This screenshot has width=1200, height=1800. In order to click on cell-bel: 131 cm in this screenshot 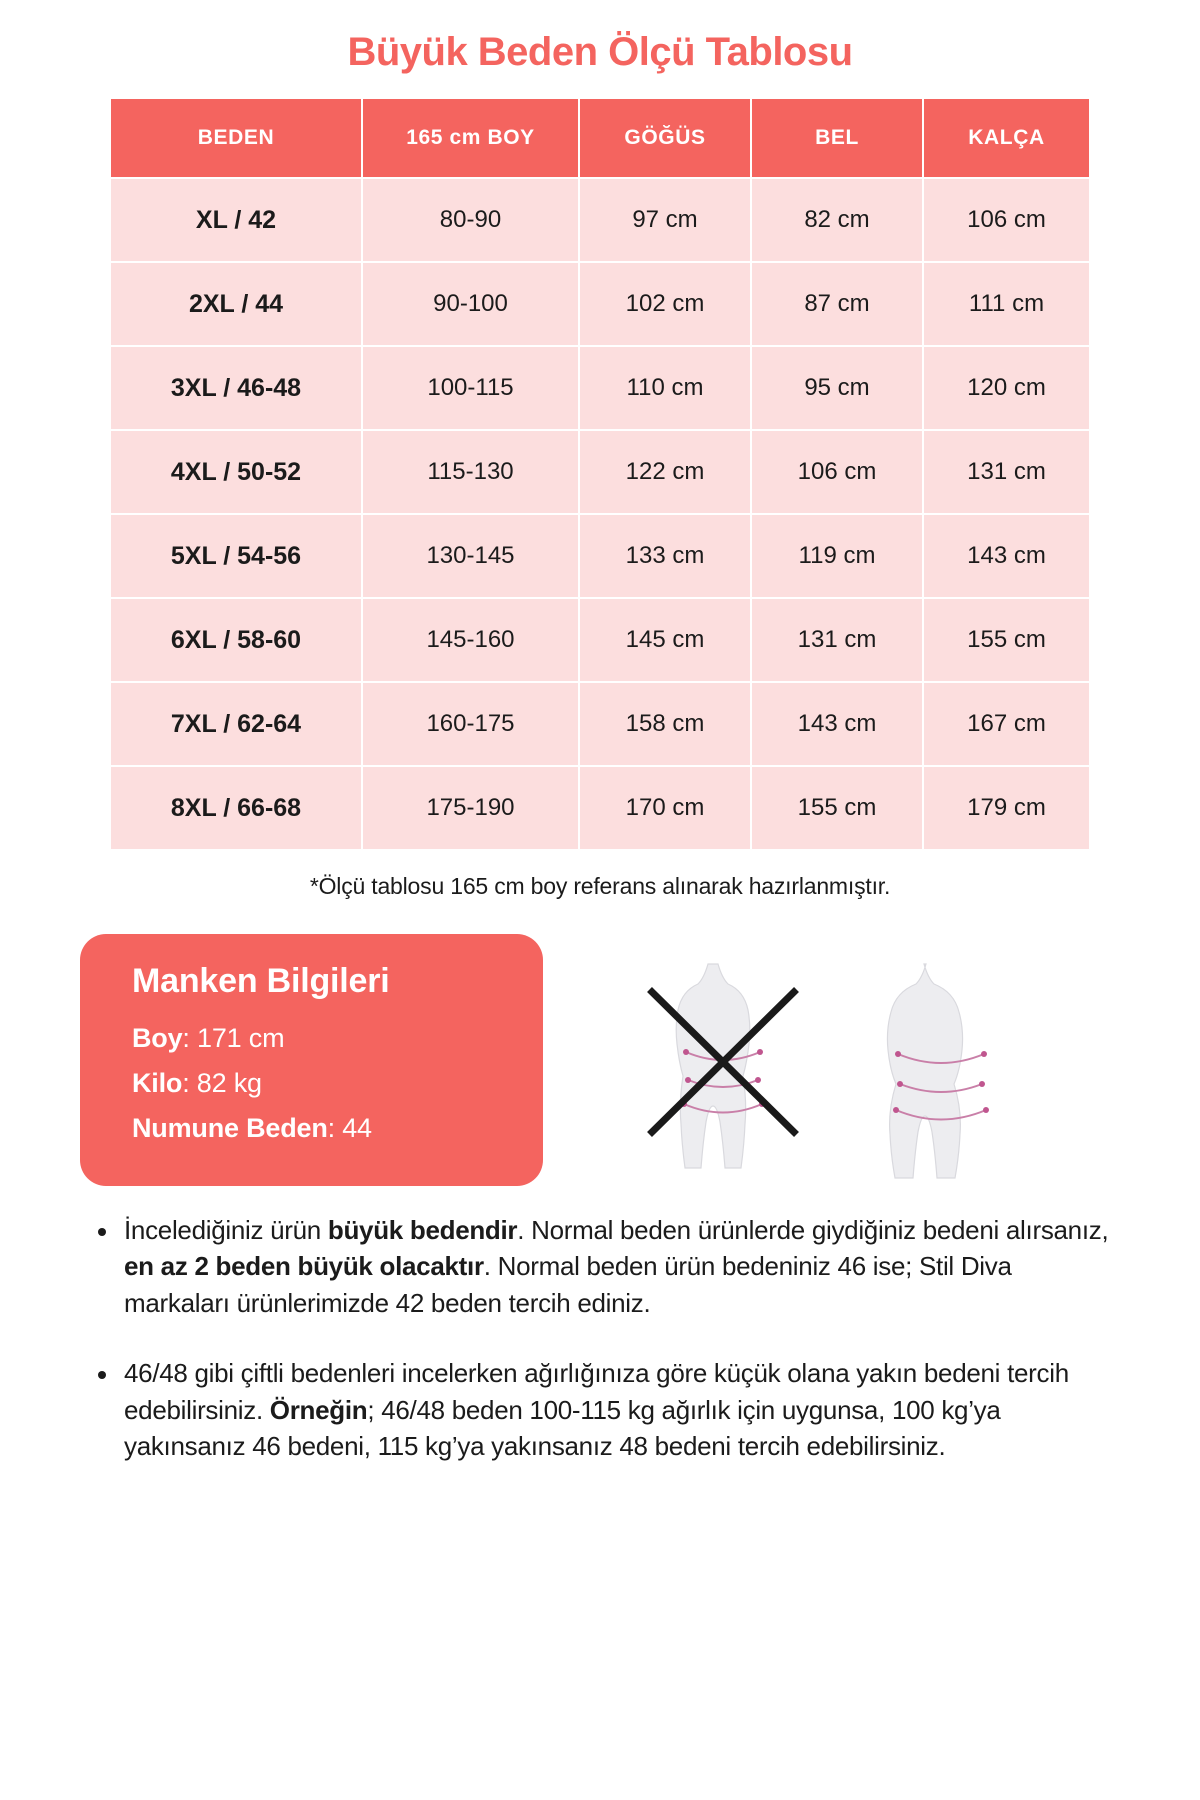, I will do `click(837, 640)`.